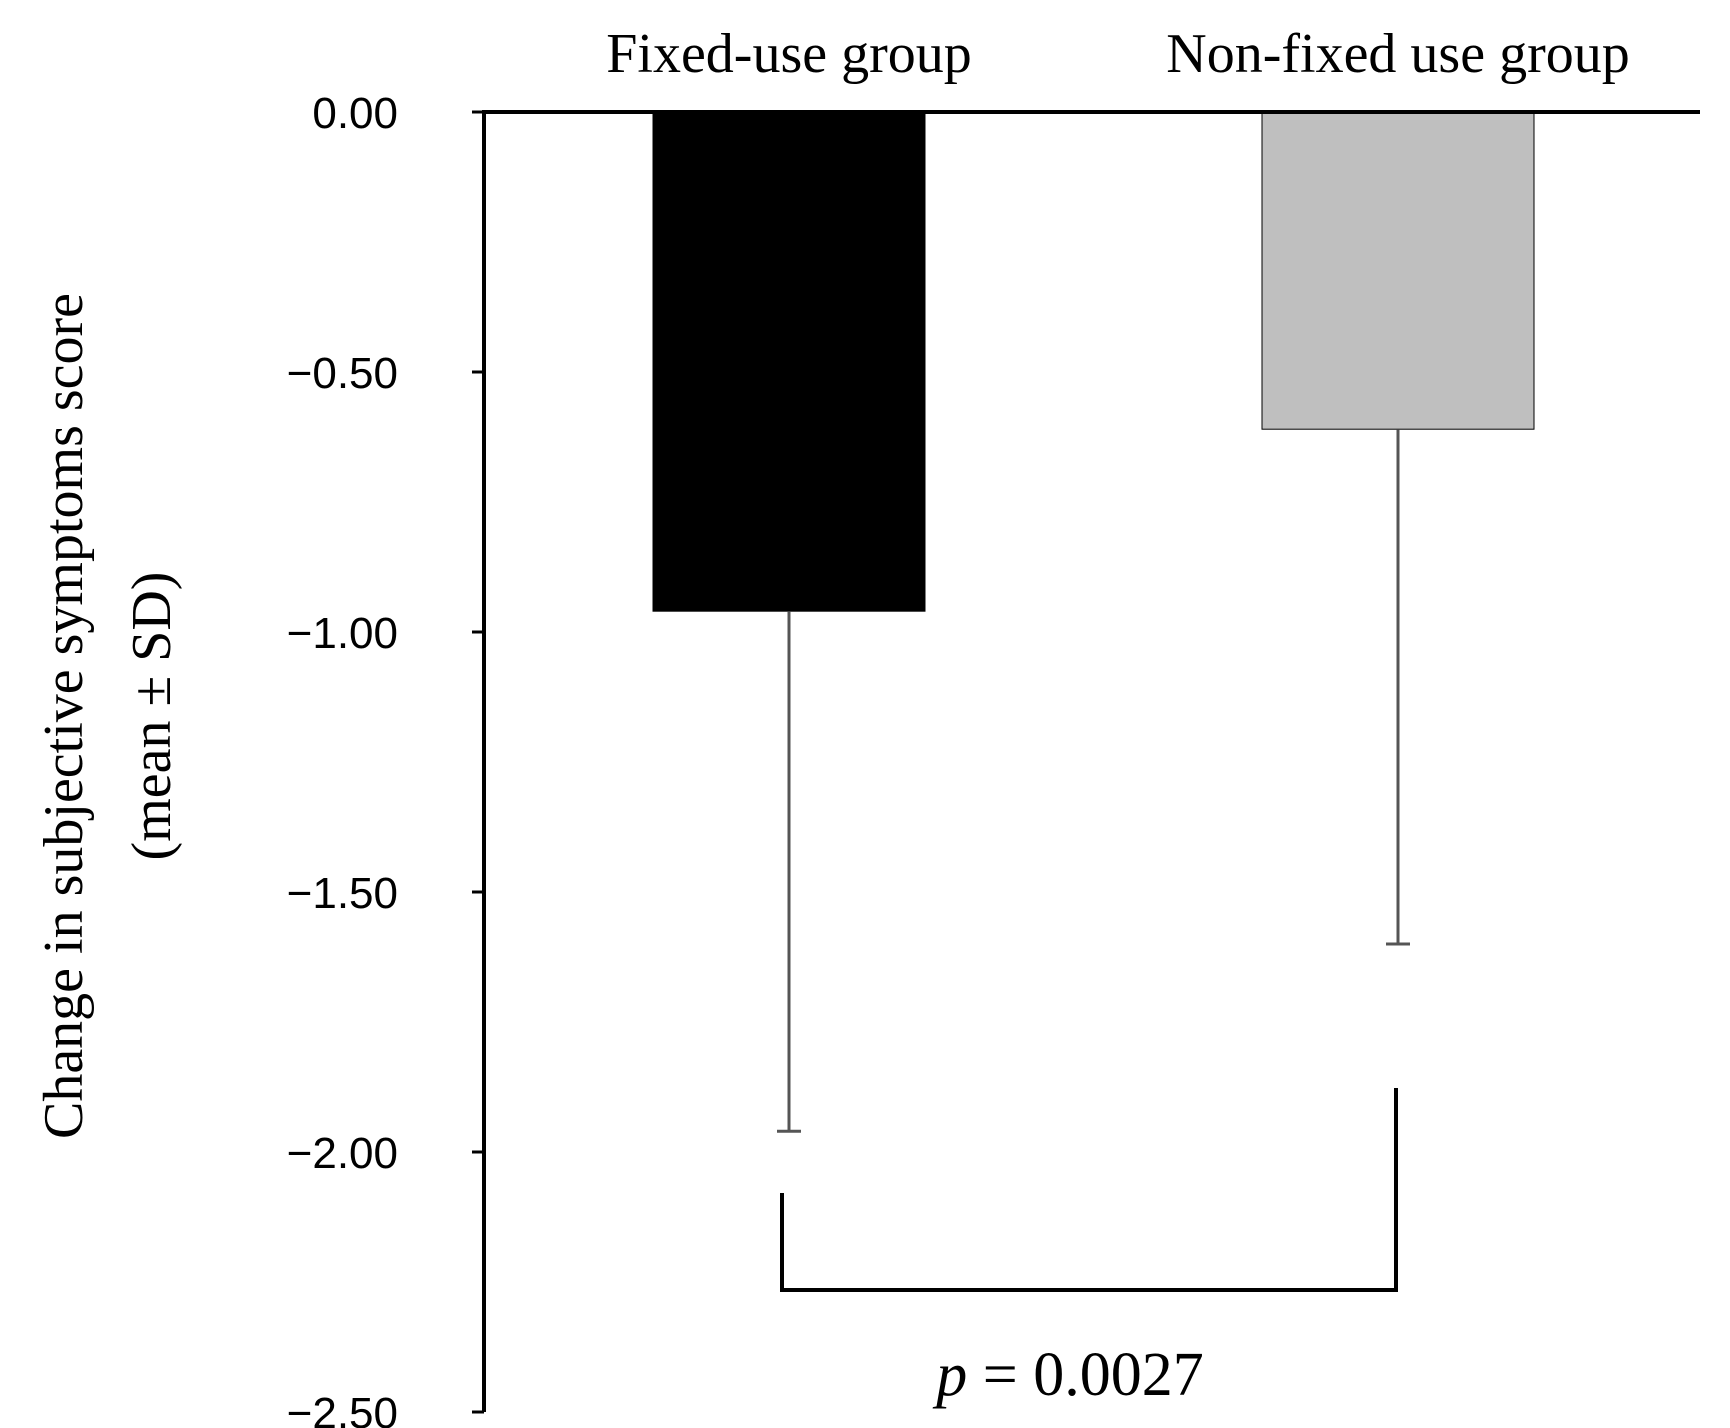 The width and height of the screenshot is (1730, 1428). I want to click on y-axis-title-line1: Change in subjective symptoms score, so click(64, 716).